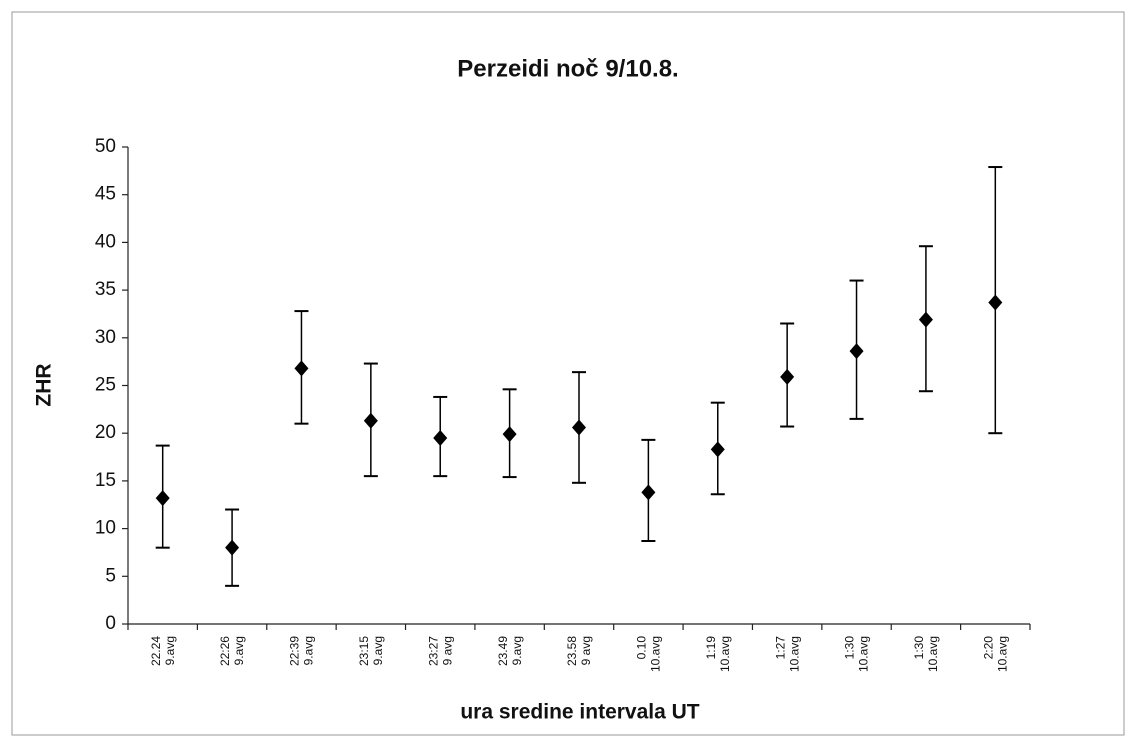 The image size is (1125, 736). I want to click on y-tick-label: 10, so click(105, 528).